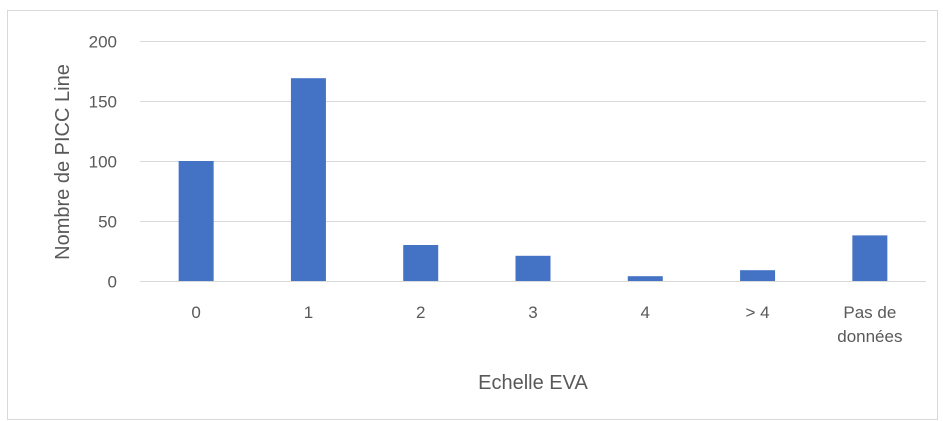 This screenshot has height=421, width=943. I want to click on y-tick-label: 50, so click(107, 222).